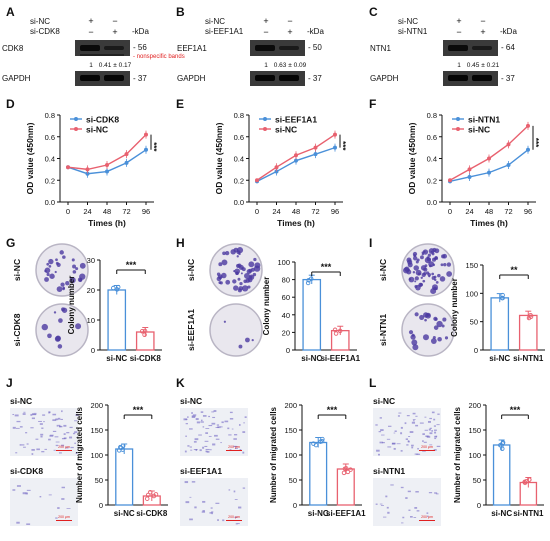 This screenshot has height=541, width=550. I want to click on x-tick-label: 48, so click(296, 211).